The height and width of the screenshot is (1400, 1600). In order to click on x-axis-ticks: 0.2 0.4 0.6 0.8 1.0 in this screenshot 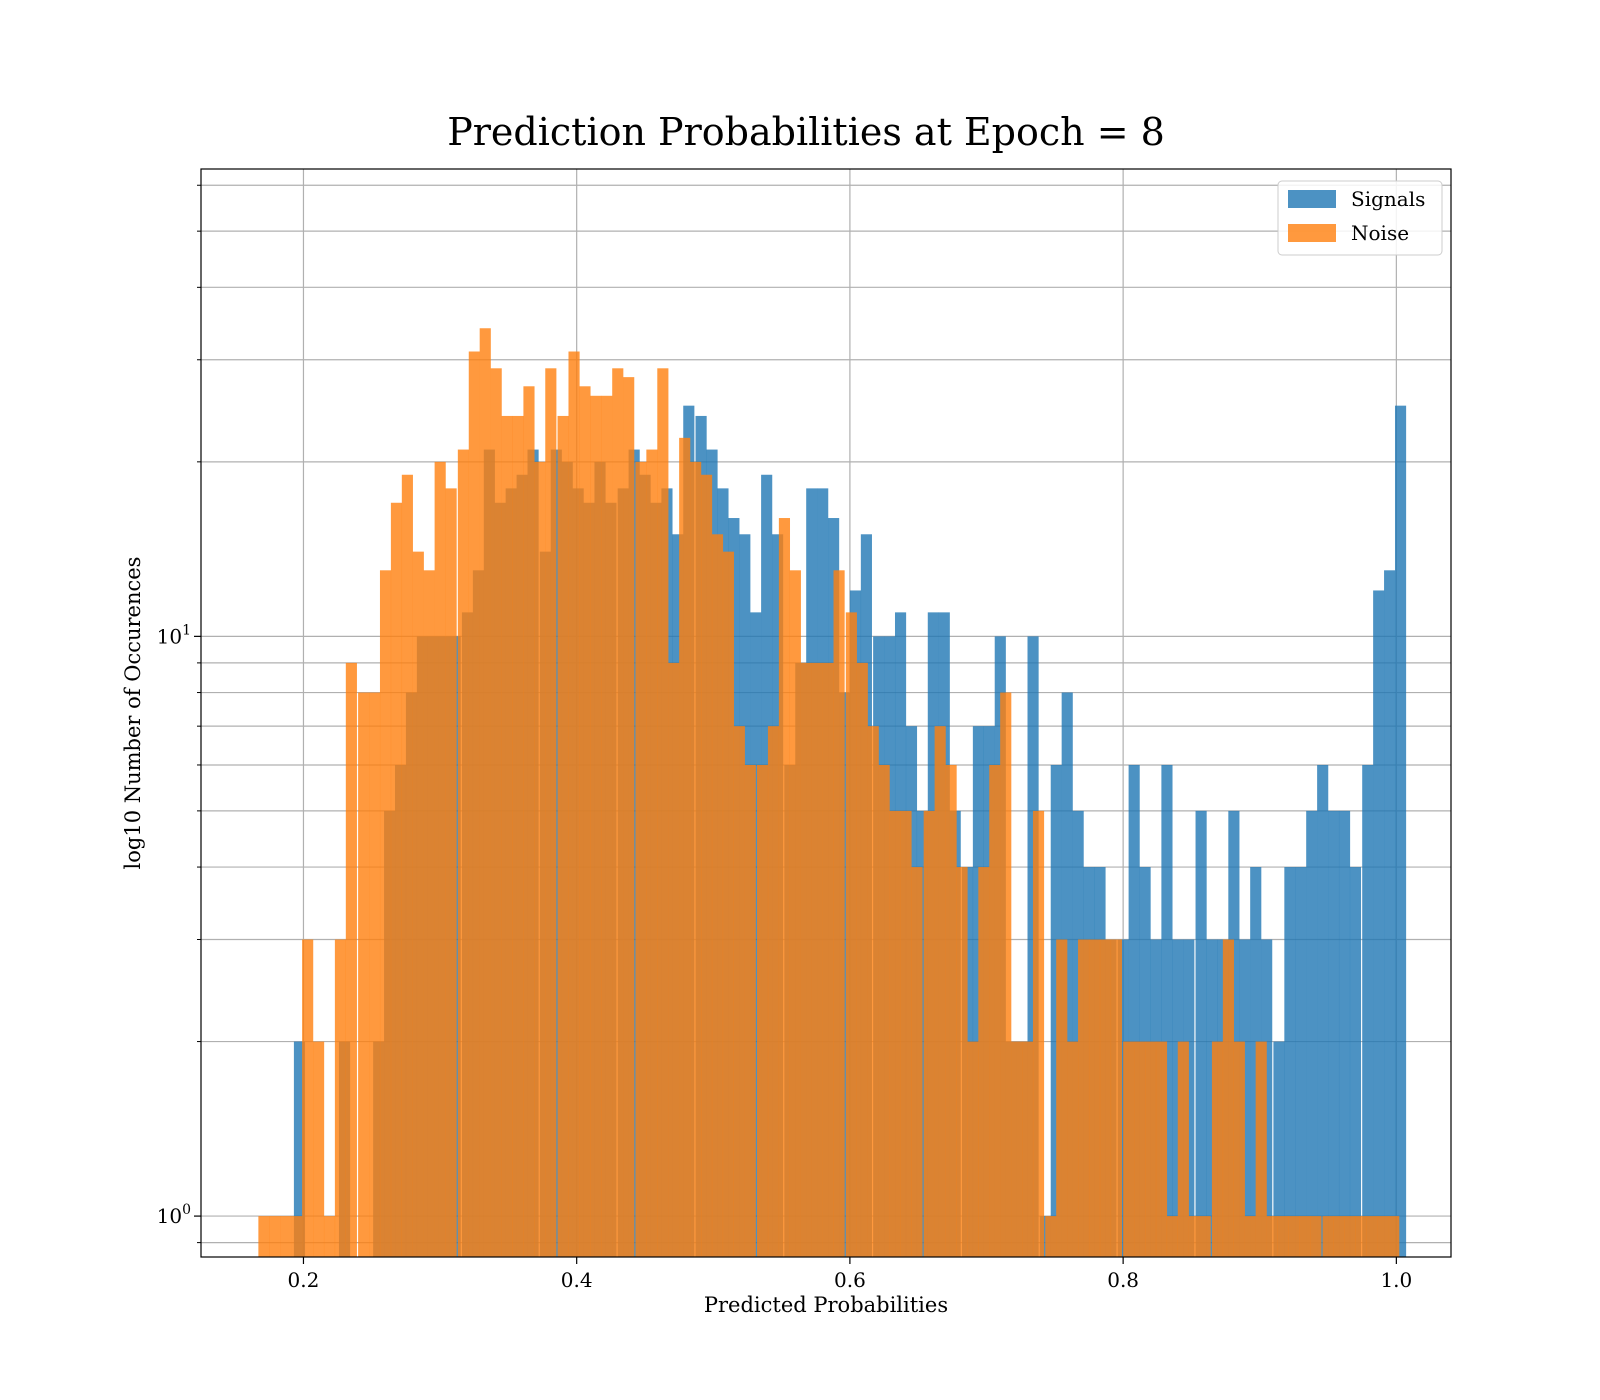, I will do `click(850, 1274)`.